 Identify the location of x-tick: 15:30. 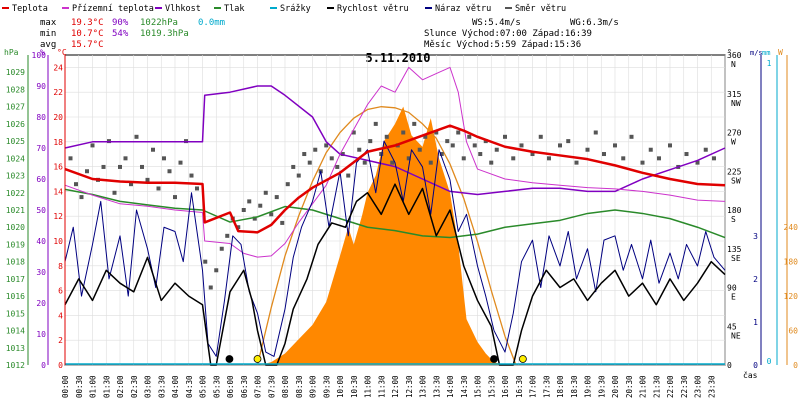
(491, 386).